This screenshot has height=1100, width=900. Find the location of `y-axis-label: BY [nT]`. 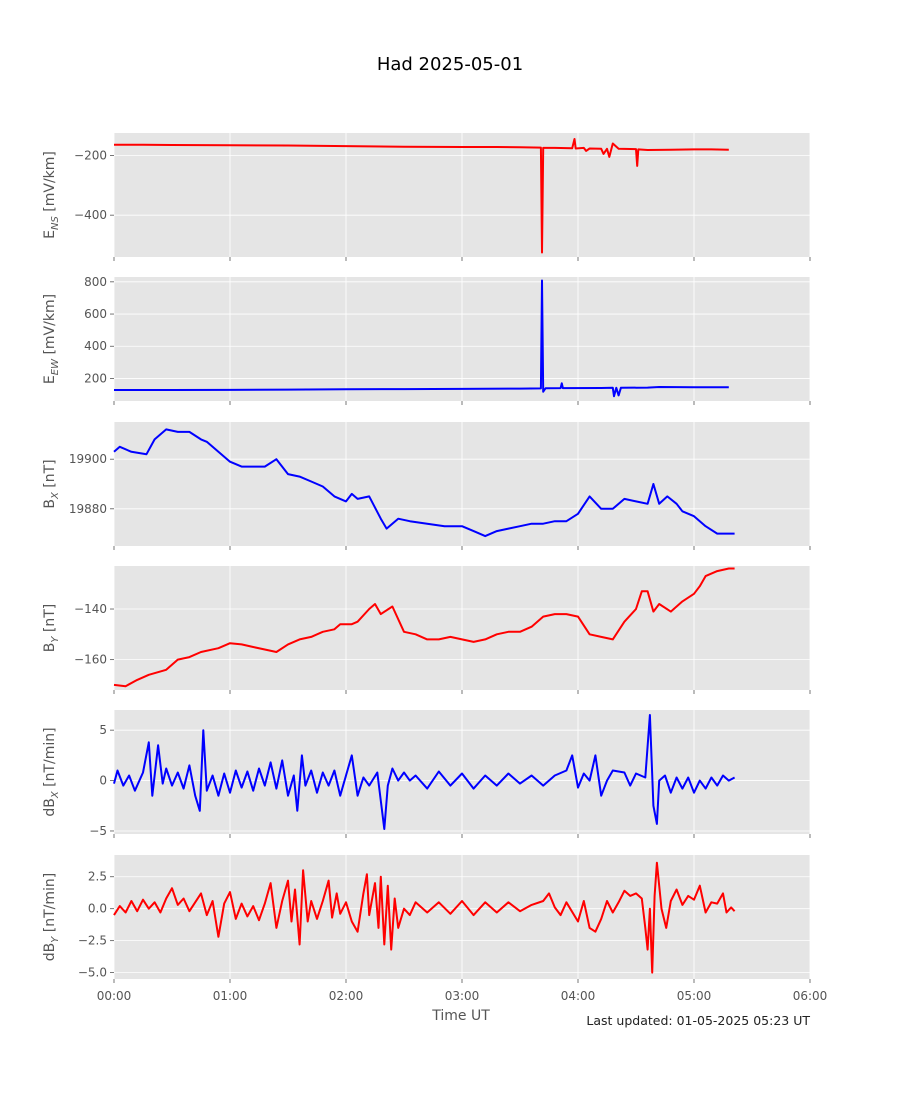

y-axis-label: BY [nT] is located at coordinates (51, 628).